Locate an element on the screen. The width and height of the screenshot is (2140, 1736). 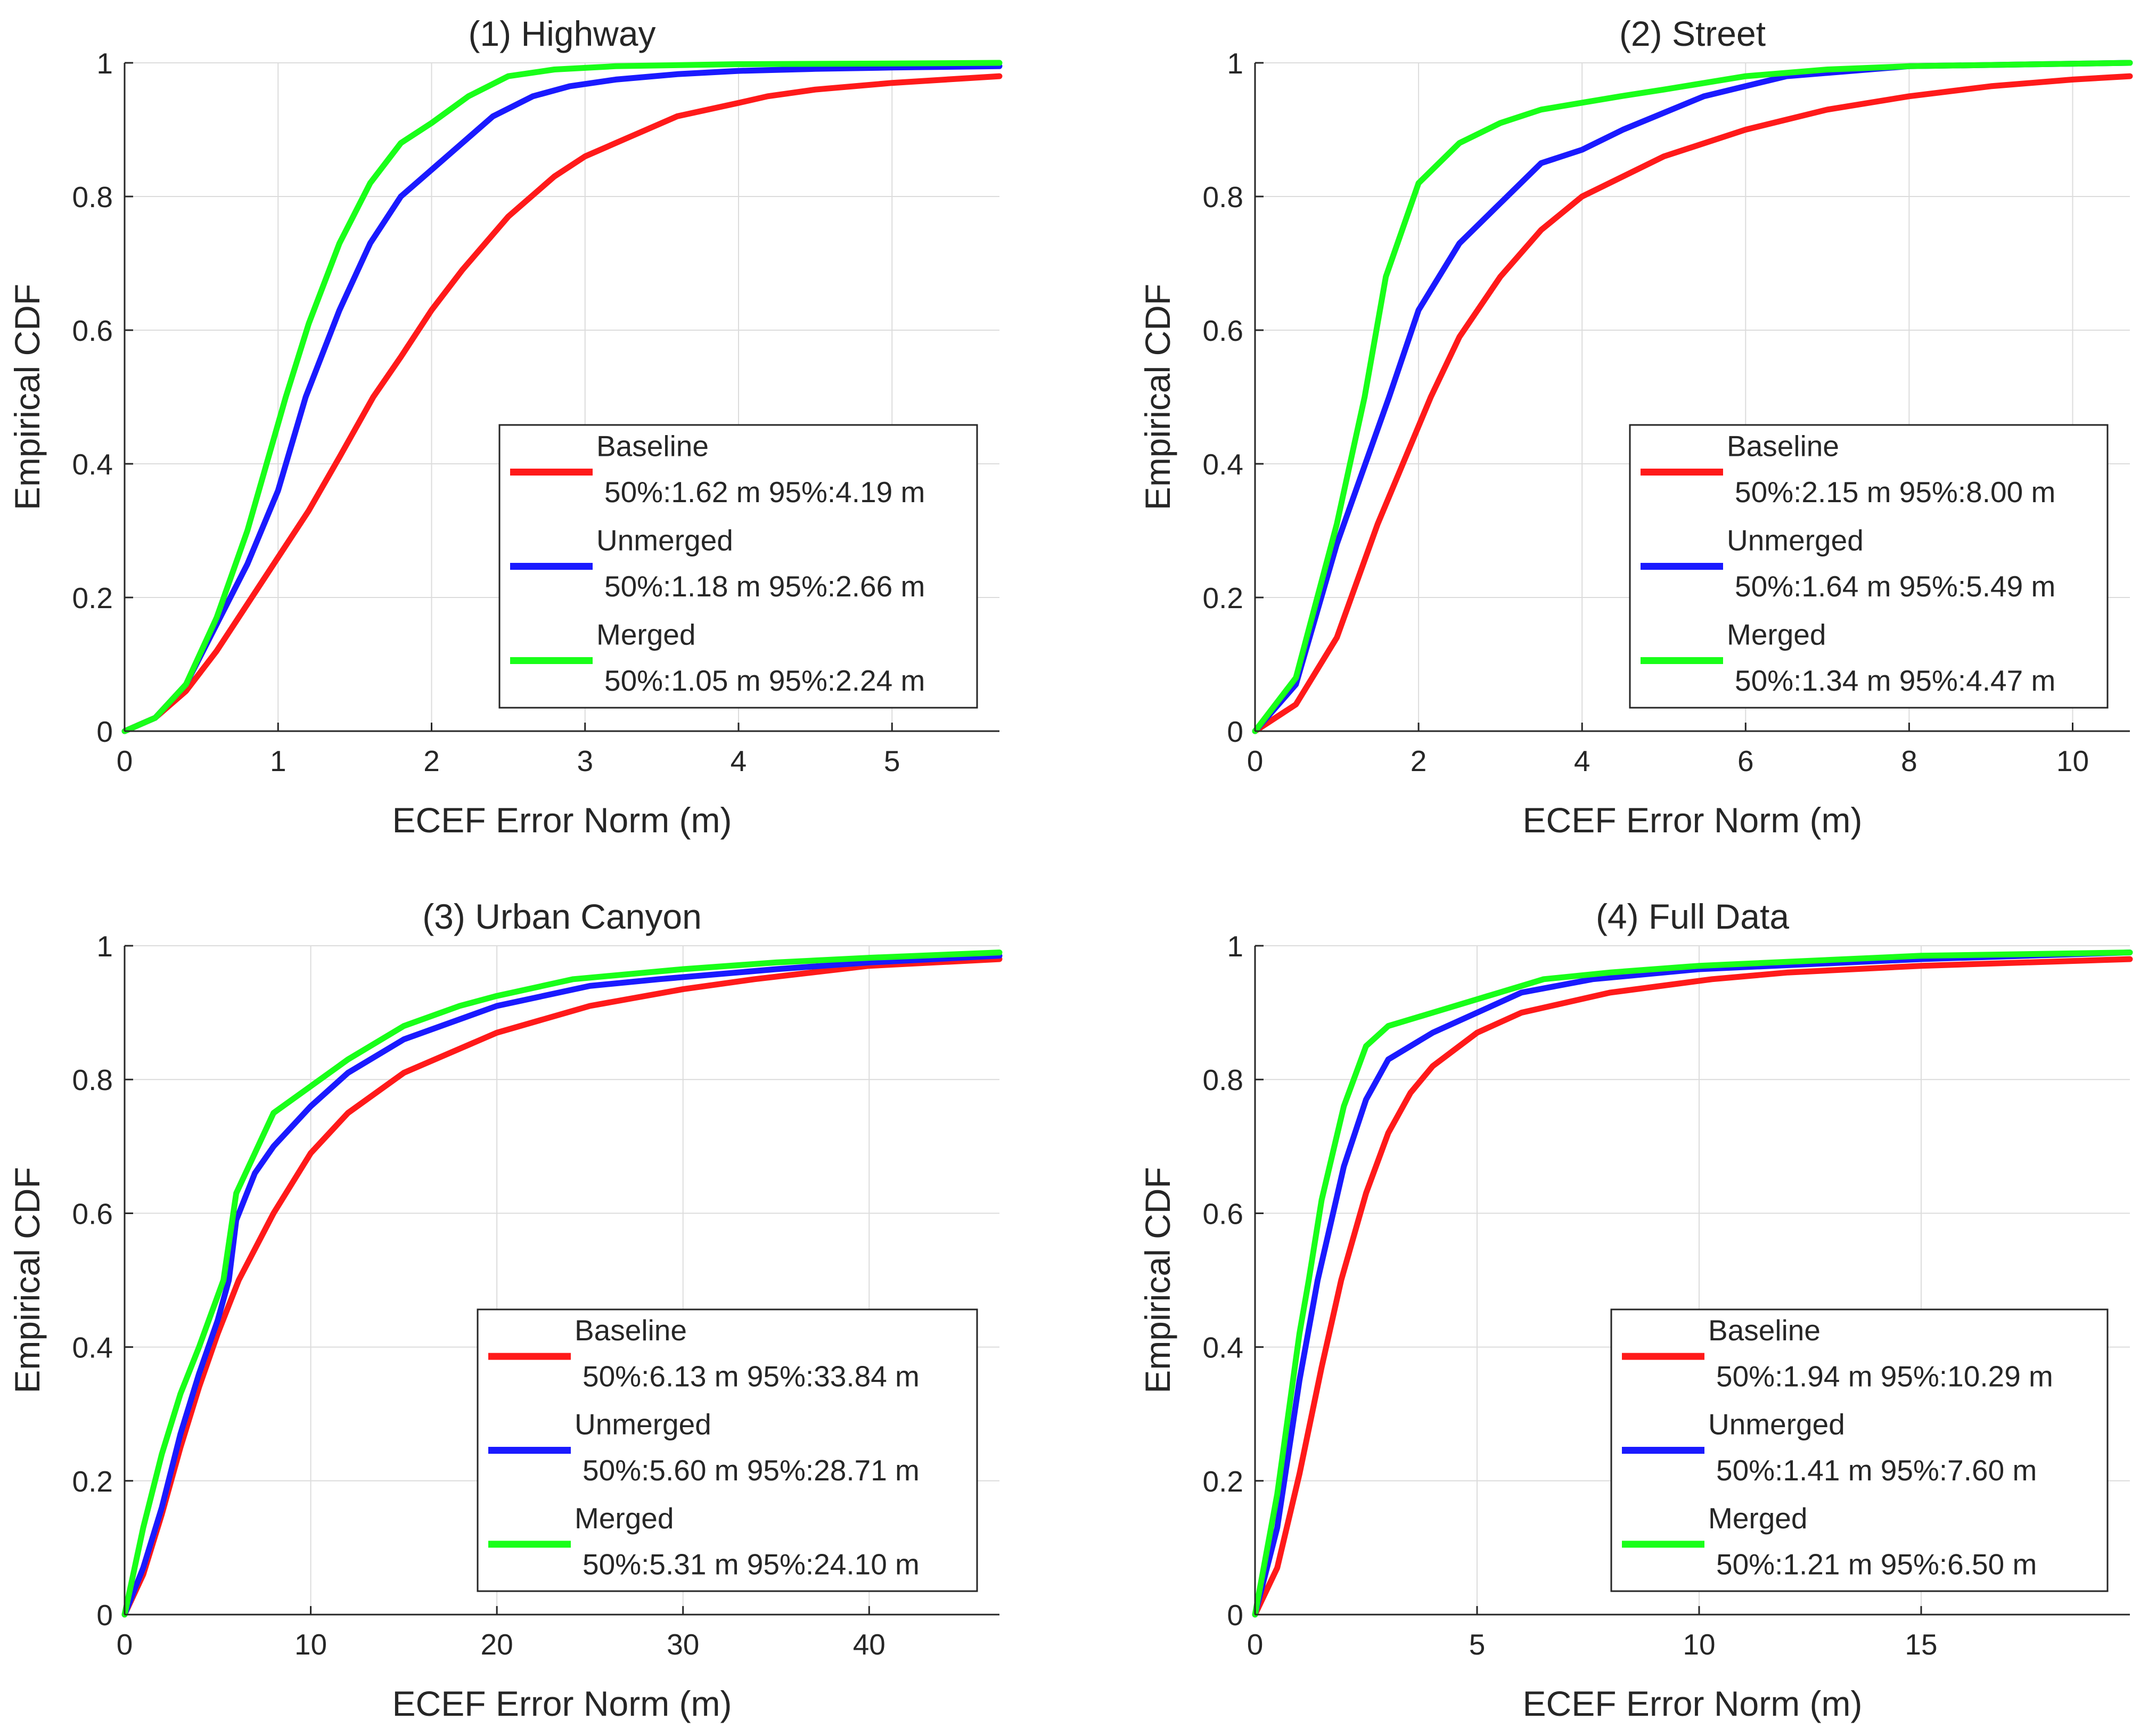
x-tick-label: 20 is located at coordinates (497, 1644).